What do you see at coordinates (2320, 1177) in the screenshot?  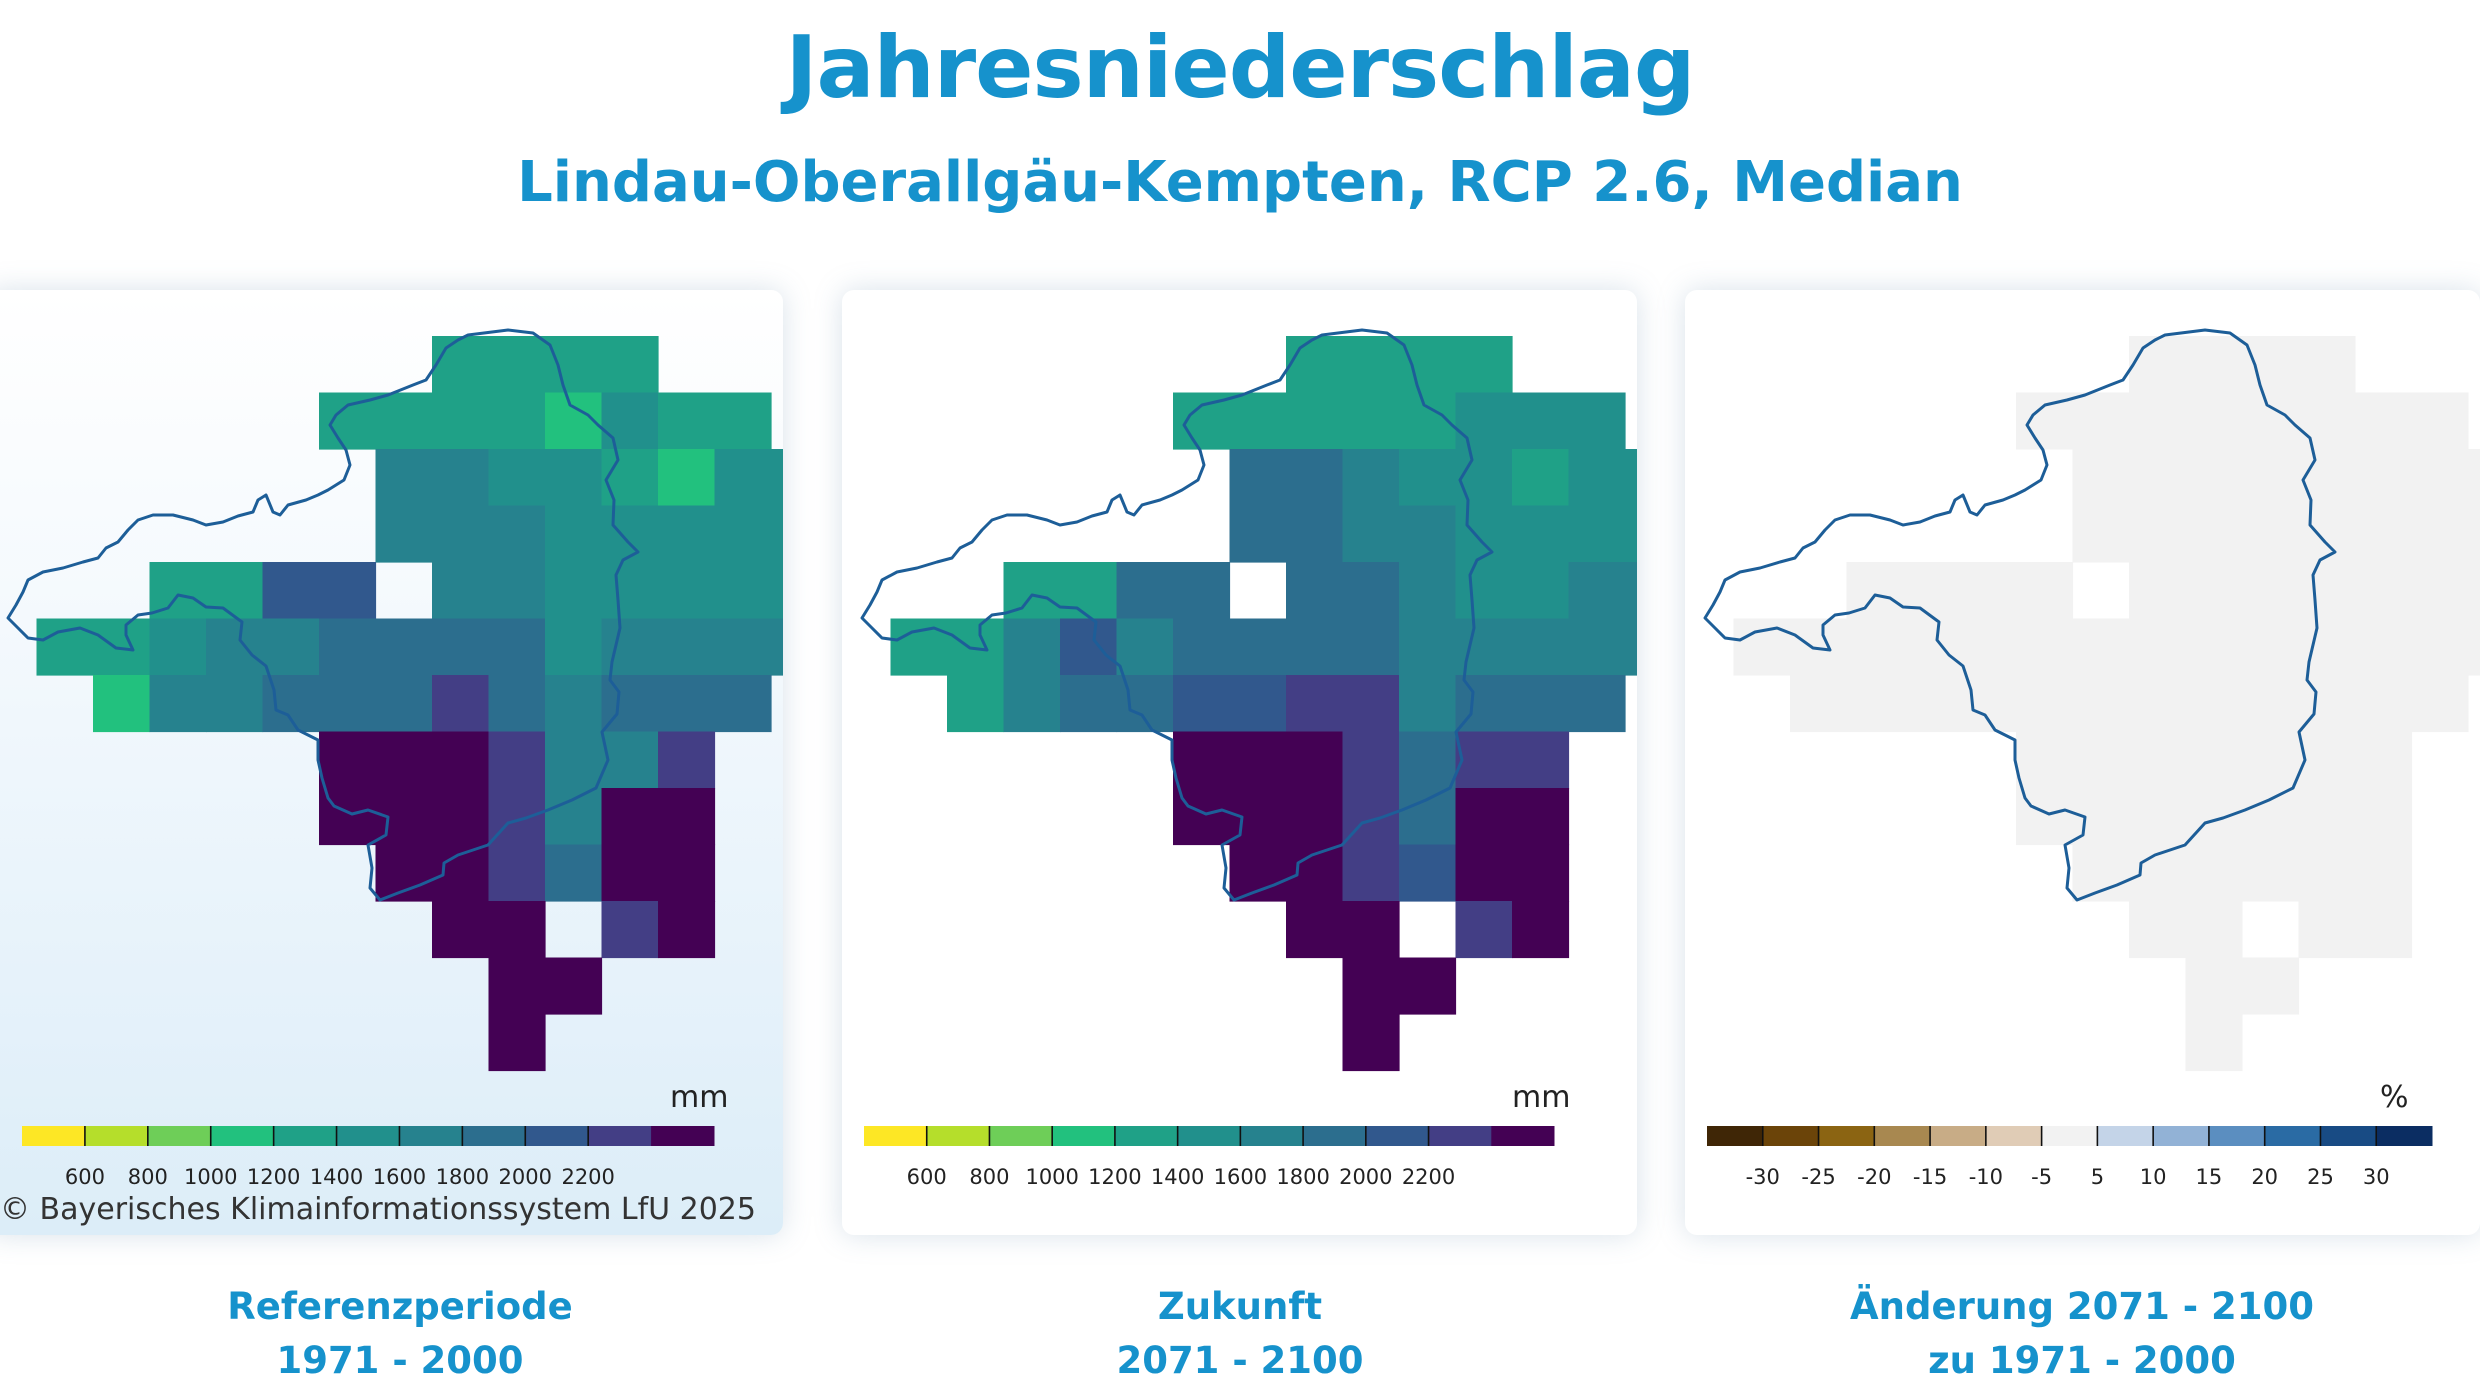 I see `colorbar-tick-label: 25` at bounding box center [2320, 1177].